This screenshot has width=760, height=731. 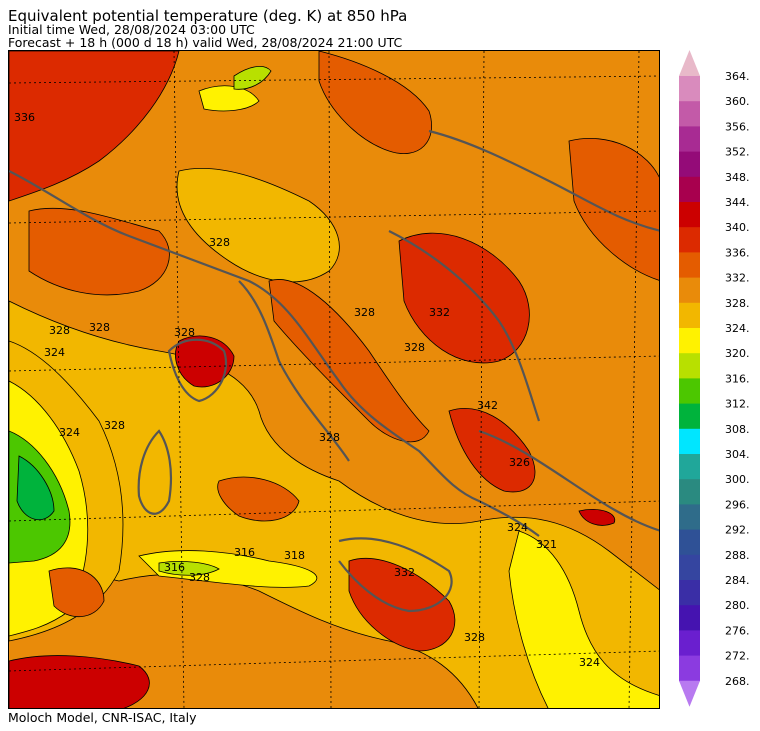 I want to click on initial-time-label: Initial time Wed, 28/08/2024 03:00 UTC, so click(x=131, y=29).